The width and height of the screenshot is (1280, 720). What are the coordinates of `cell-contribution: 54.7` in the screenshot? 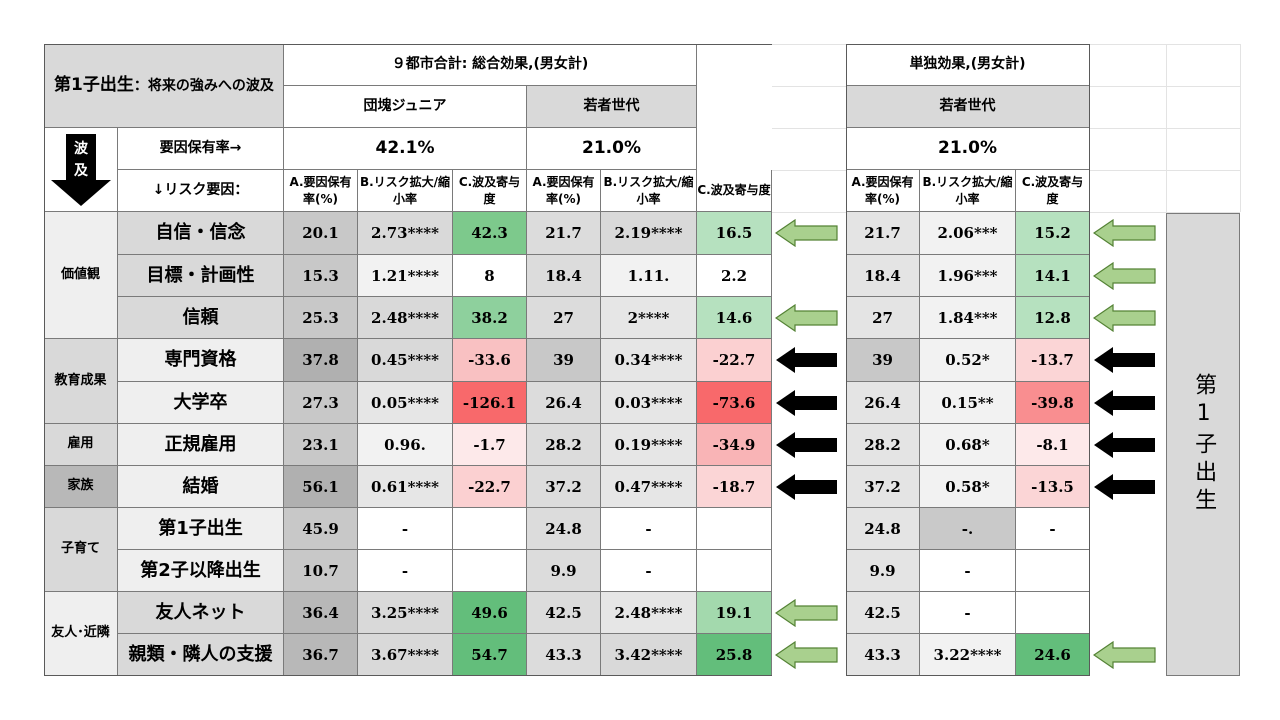 It's located at (490, 655).